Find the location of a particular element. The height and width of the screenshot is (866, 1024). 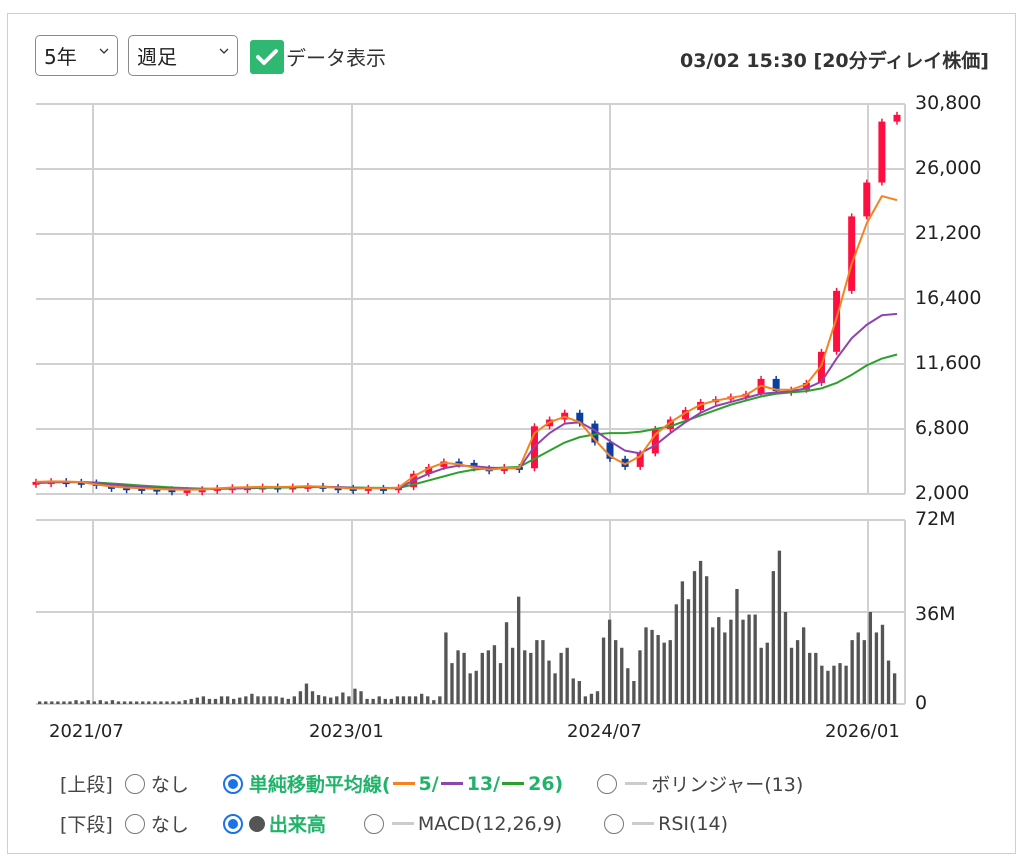

volume-dot-icon is located at coordinates (256, 823).